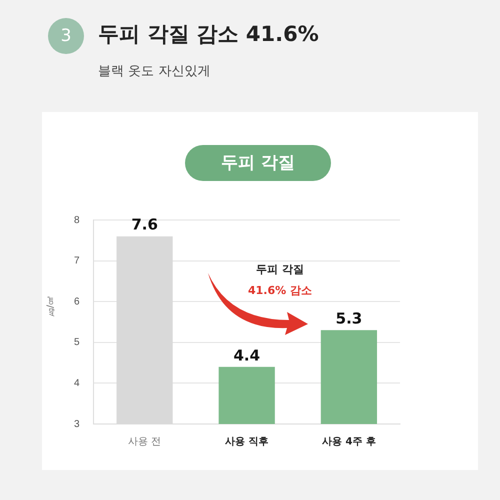 The image size is (500, 500). What do you see at coordinates (154, 71) in the screenshot?
I see `chart-subtitle: 블랙 옷도 자신있게` at bounding box center [154, 71].